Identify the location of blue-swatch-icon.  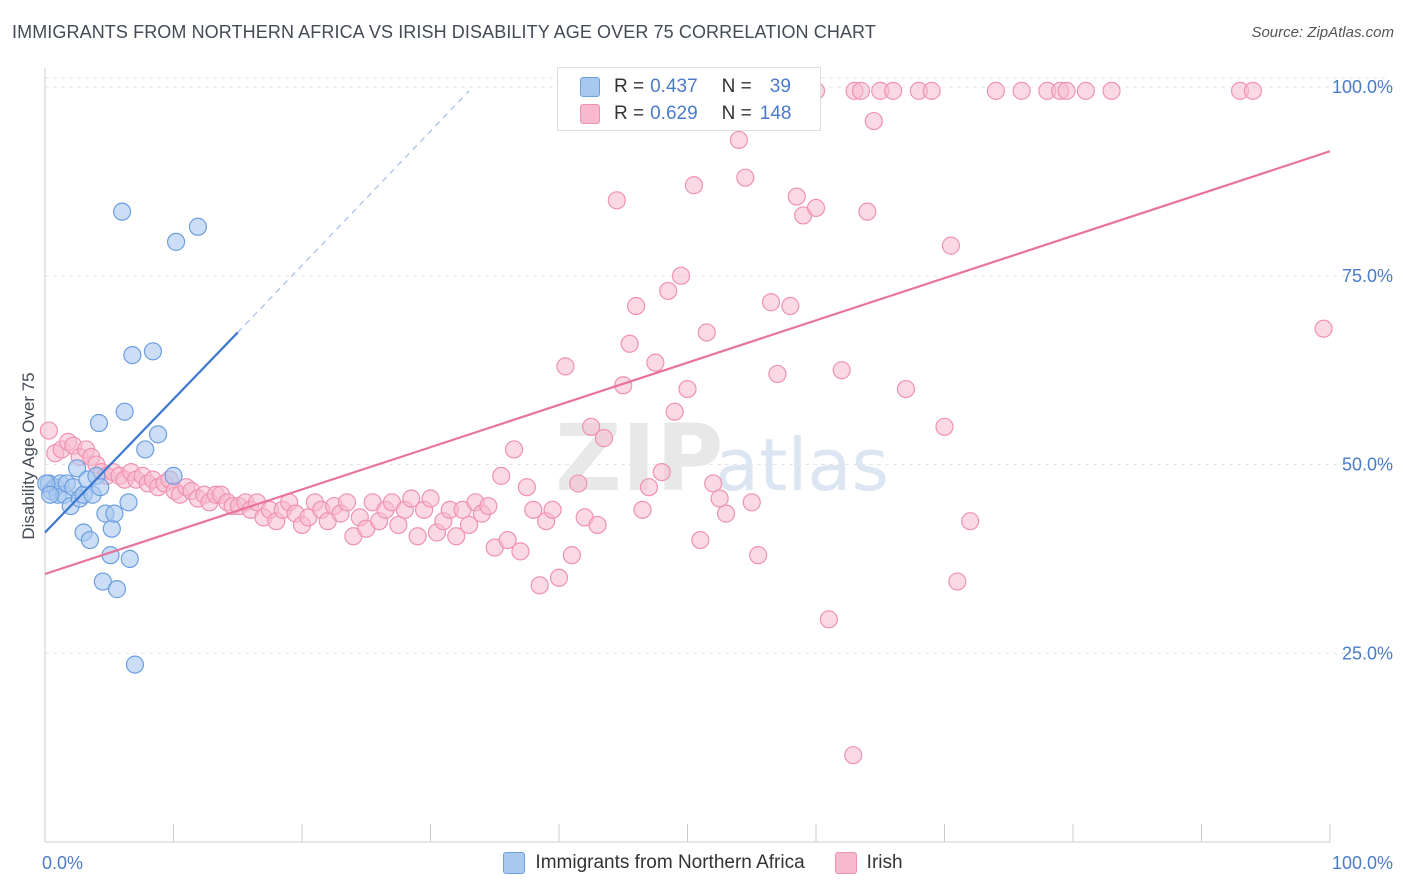
(514, 863).